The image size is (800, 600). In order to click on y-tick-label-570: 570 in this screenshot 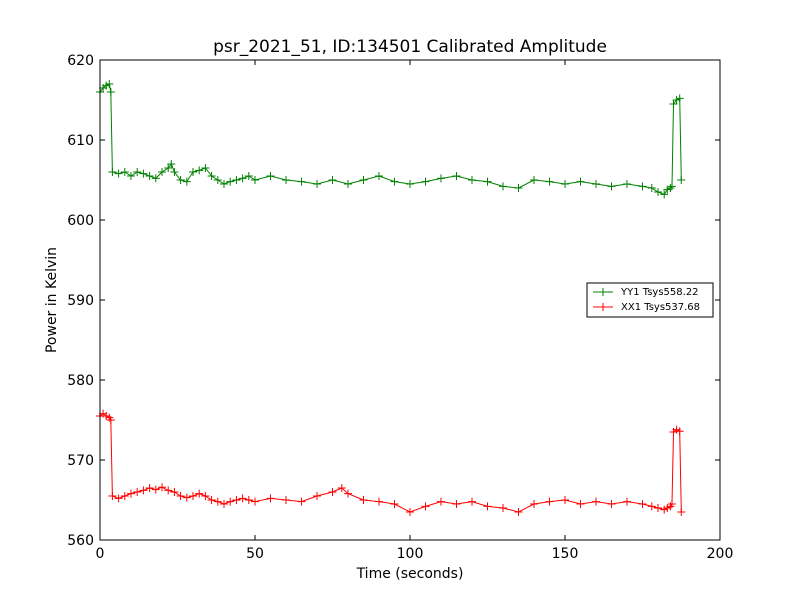, I will do `click(80, 461)`.